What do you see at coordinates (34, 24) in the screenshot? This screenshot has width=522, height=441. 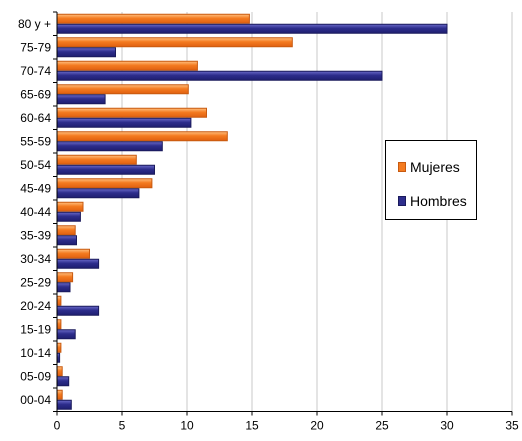 I see `y-tick-label-0: 80 y +` at bounding box center [34, 24].